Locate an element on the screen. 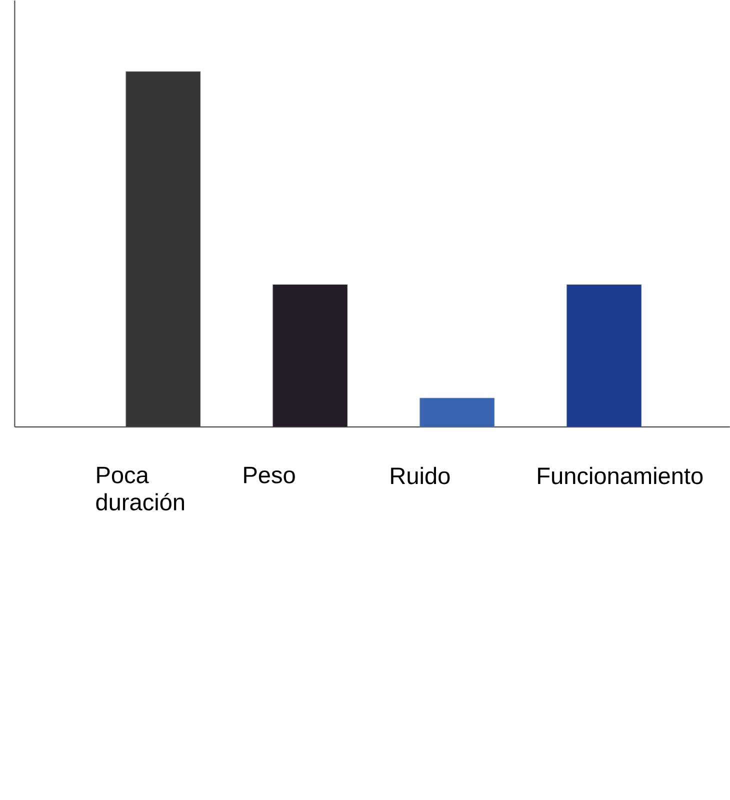 This screenshot has width=730, height=800. x-tick-label: Ruido is located at coordinates (420, 475).